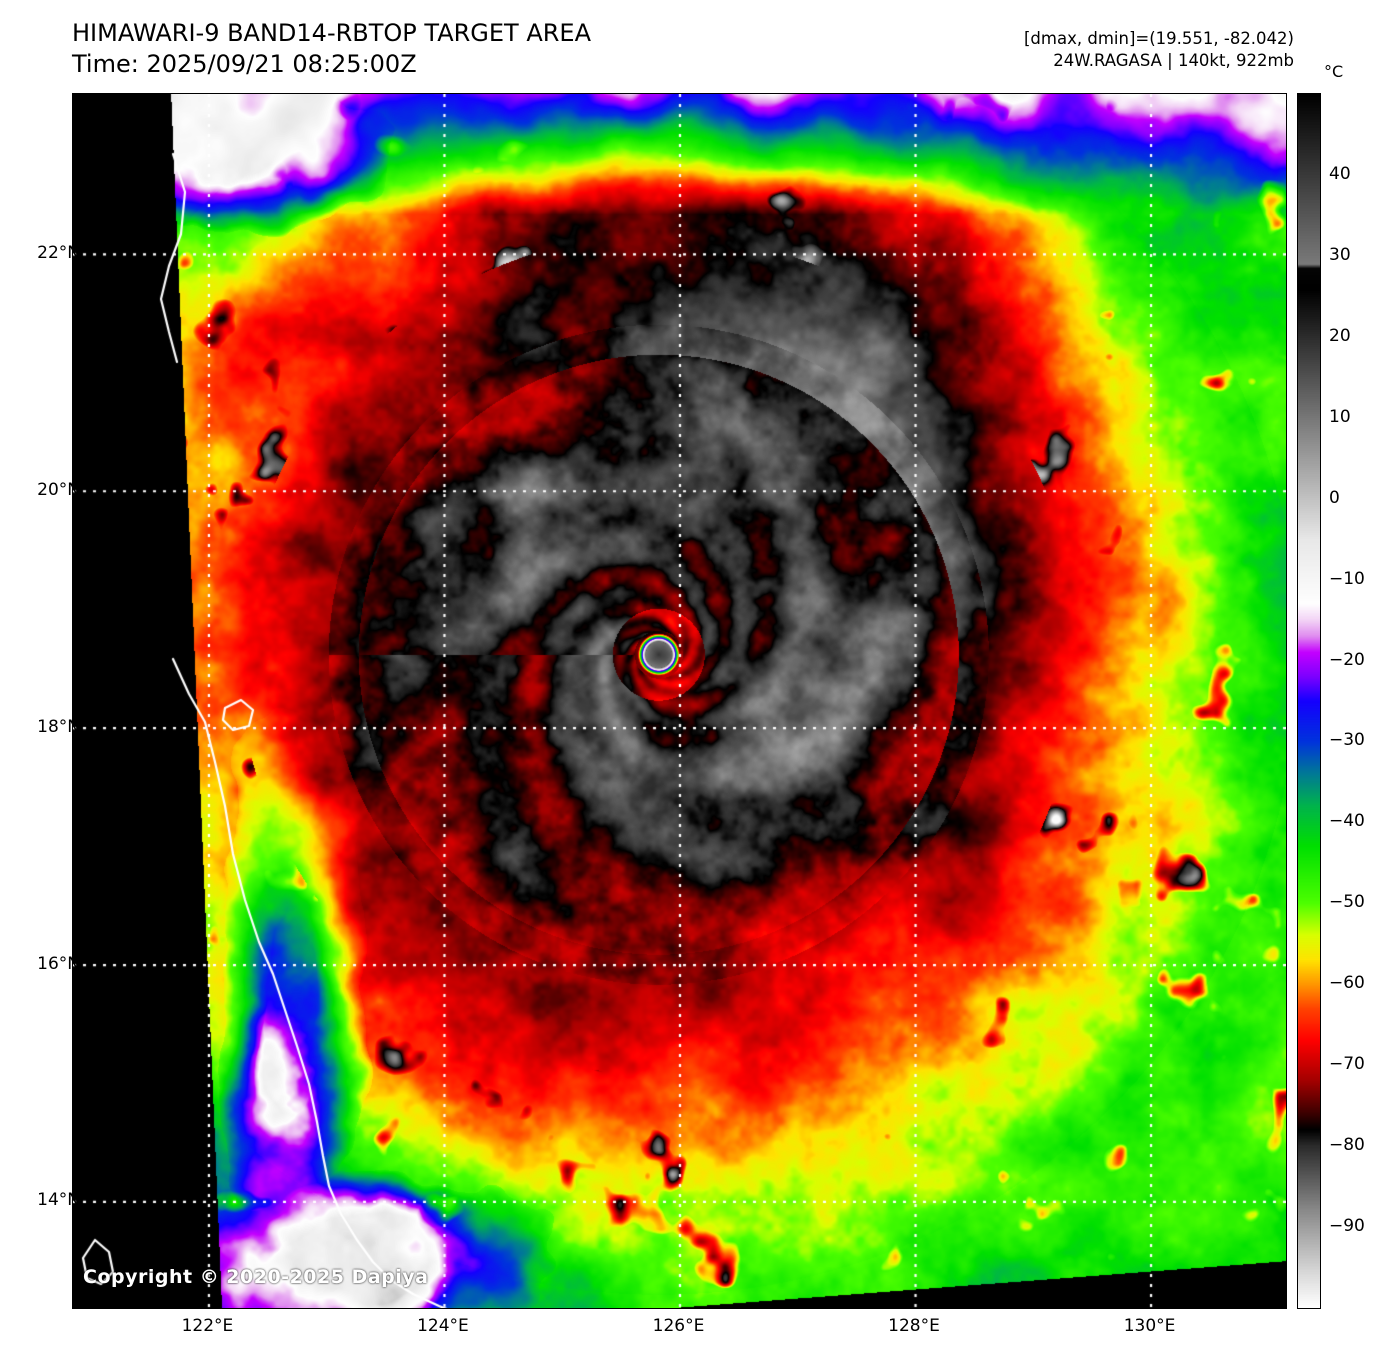  What do you see at coordinates (1159, 38) in the screenshot?
I see `dmax-dmin-readout: [dmax, dmin]=(19.551, -82.042)` at bounding box center [1159, 38].